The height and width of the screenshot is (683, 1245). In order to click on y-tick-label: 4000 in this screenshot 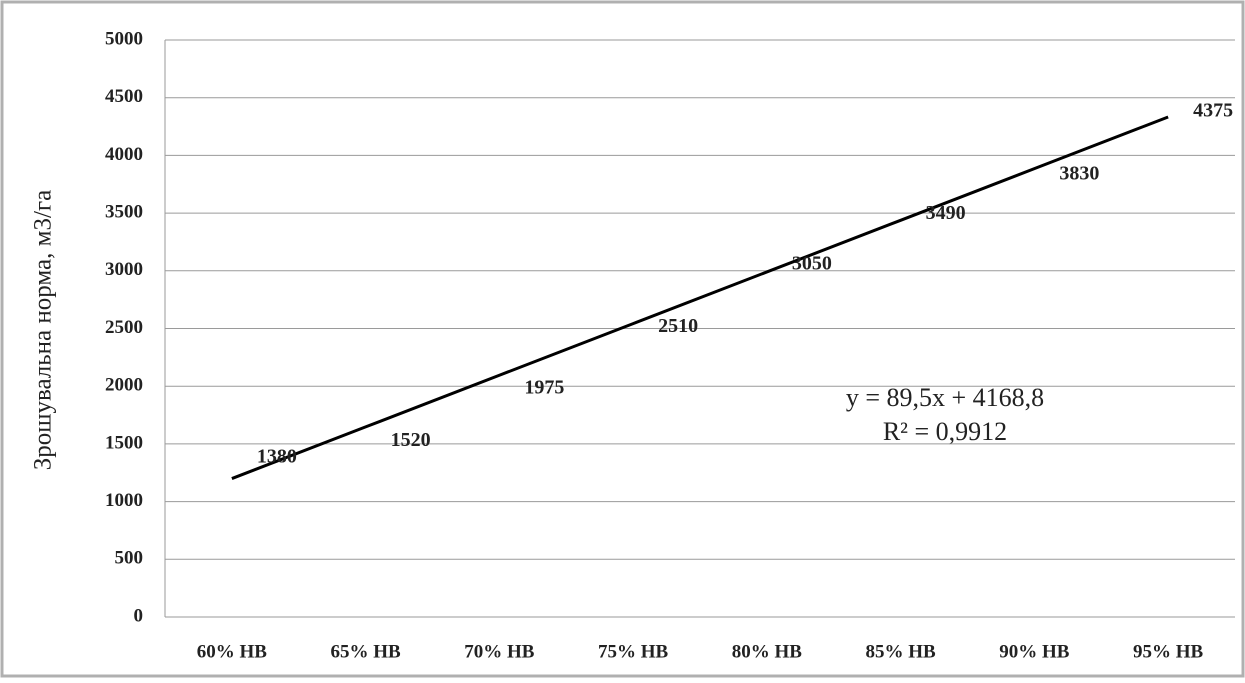, I will do `click(124, 154)`.